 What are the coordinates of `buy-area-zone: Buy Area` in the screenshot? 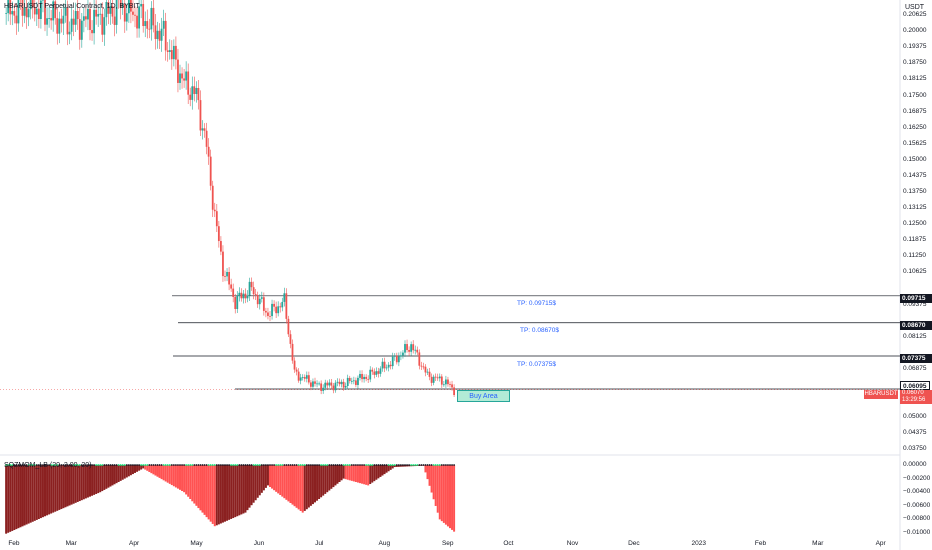 It's located at (483, 396).